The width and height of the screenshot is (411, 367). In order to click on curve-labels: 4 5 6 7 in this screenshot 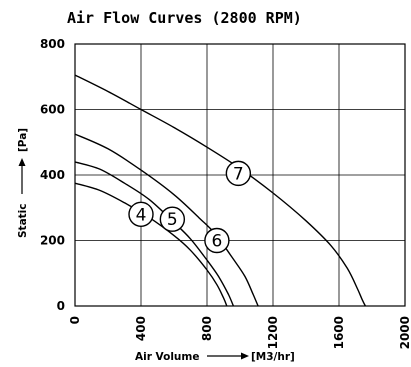, I will do `click(190, 207)`.